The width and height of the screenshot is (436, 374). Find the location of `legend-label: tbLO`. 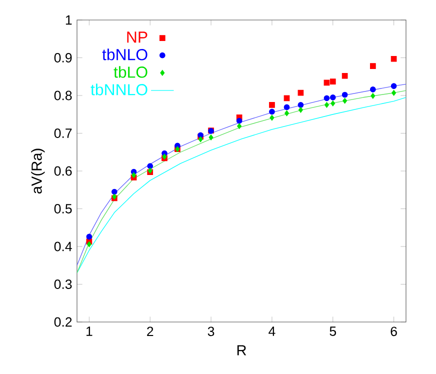

legend-label: tbLO is located at coordinates (131, 72).